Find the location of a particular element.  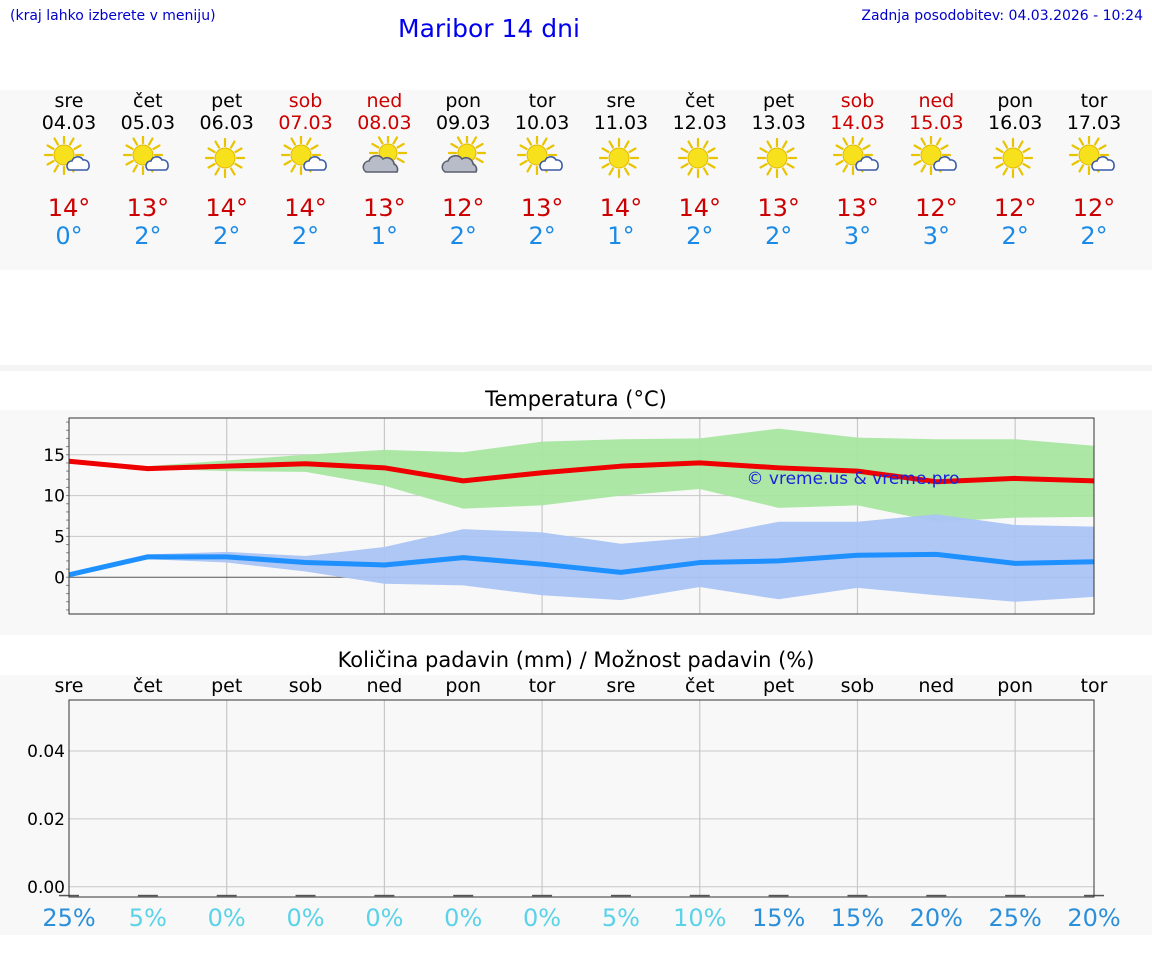

day-date: 16.03 is located at coordinates (1015, 123).